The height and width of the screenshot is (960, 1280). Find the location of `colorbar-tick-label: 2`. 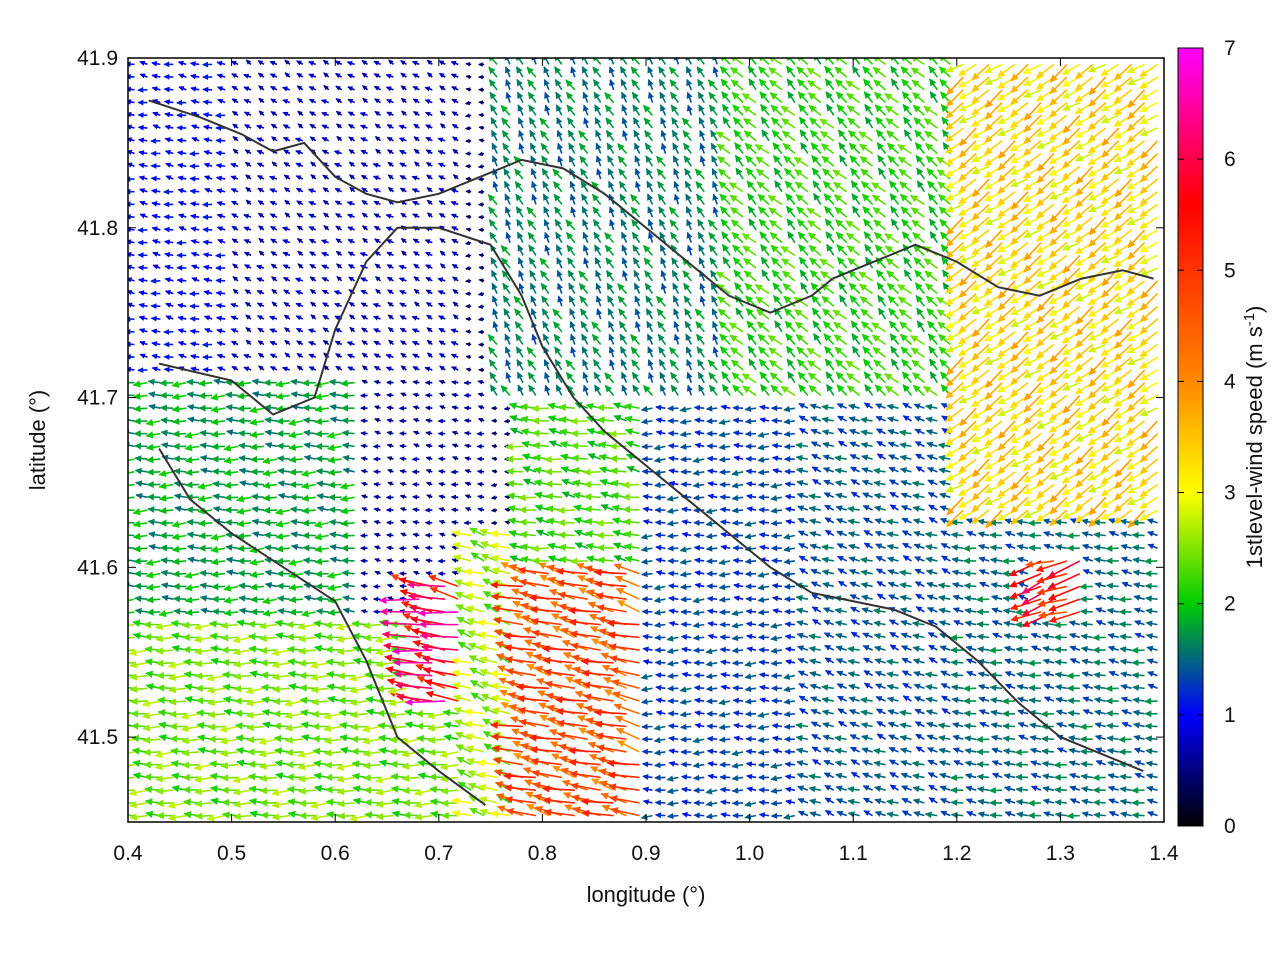

colorbar-tick-label: 2 is located at coordinates (1230, 604).